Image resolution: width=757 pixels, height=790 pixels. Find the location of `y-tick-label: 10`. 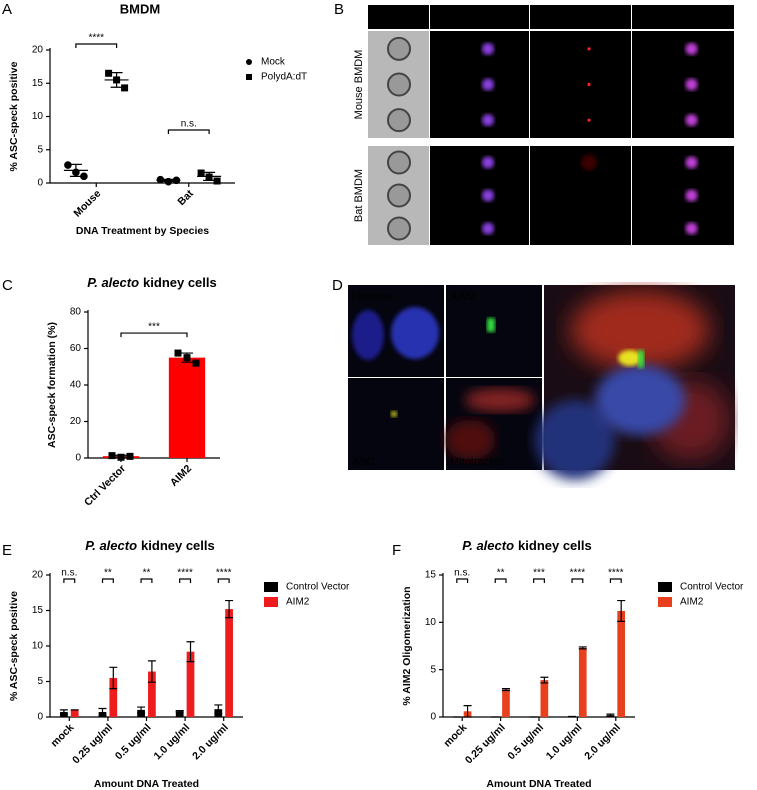

y-tick-label: 10 is located at coordinates (431, 622).